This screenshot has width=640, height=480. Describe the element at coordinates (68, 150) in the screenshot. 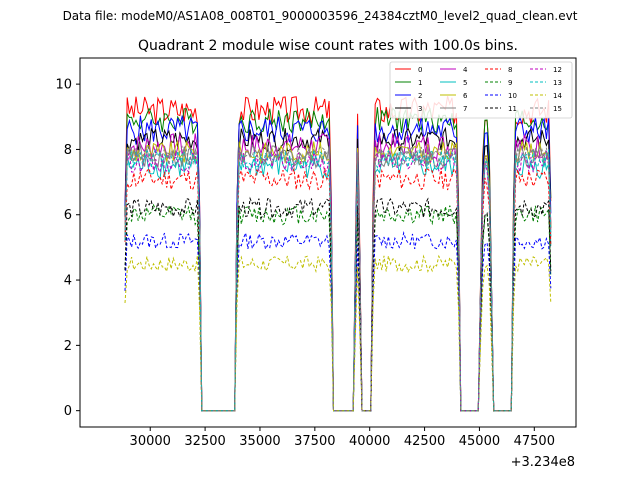

I see `y-tick-label: 8` at that location.